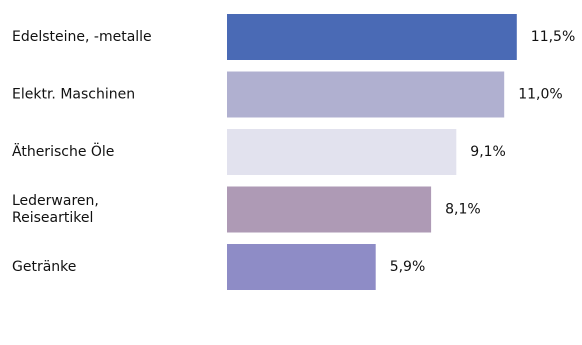 The width and height of the screenshot is (582, 345). I want to click on category-label-1-line-0: Elektr. Maschinen, so click(73, 95).